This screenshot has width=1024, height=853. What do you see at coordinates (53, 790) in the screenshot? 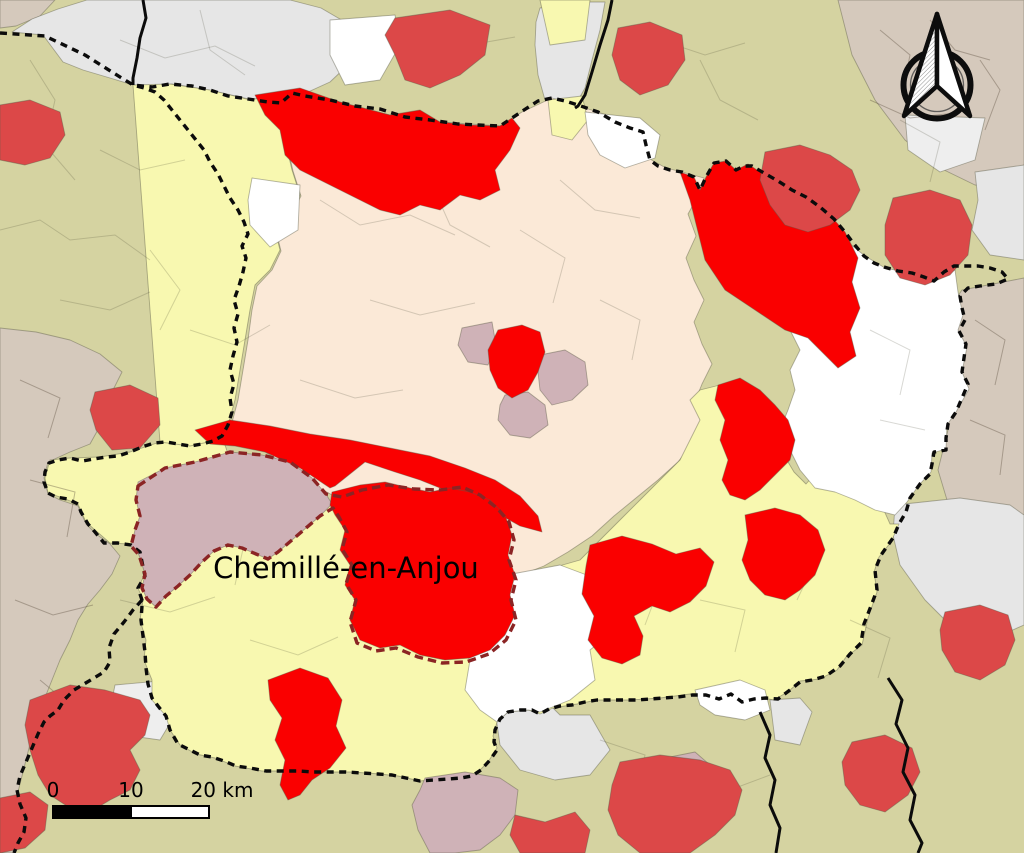
I see `scale-tick-0: 0` at bounding box center [53, 790].